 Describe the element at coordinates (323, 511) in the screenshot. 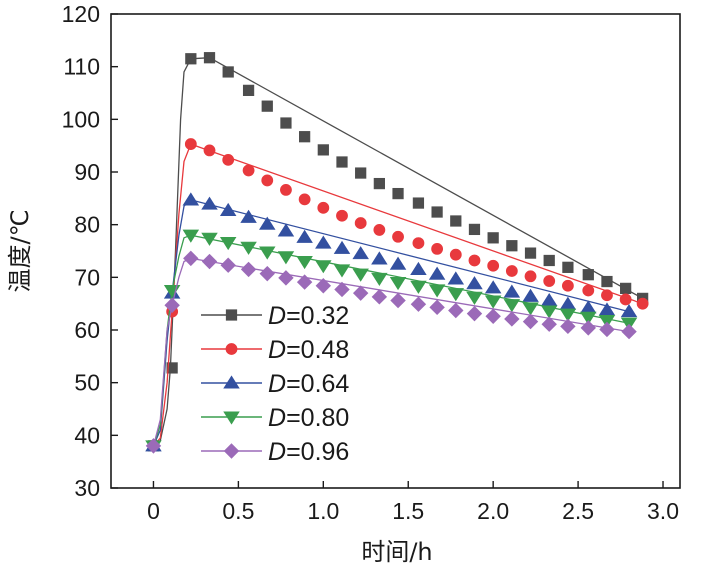

I see `x-tick-label: 1.0` at that location.